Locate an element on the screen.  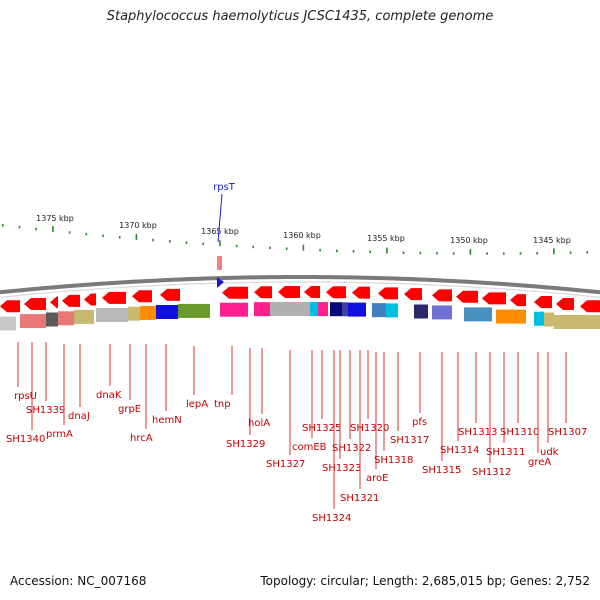
rpsT-marker: rpsT is located at coordinates (224, 235).